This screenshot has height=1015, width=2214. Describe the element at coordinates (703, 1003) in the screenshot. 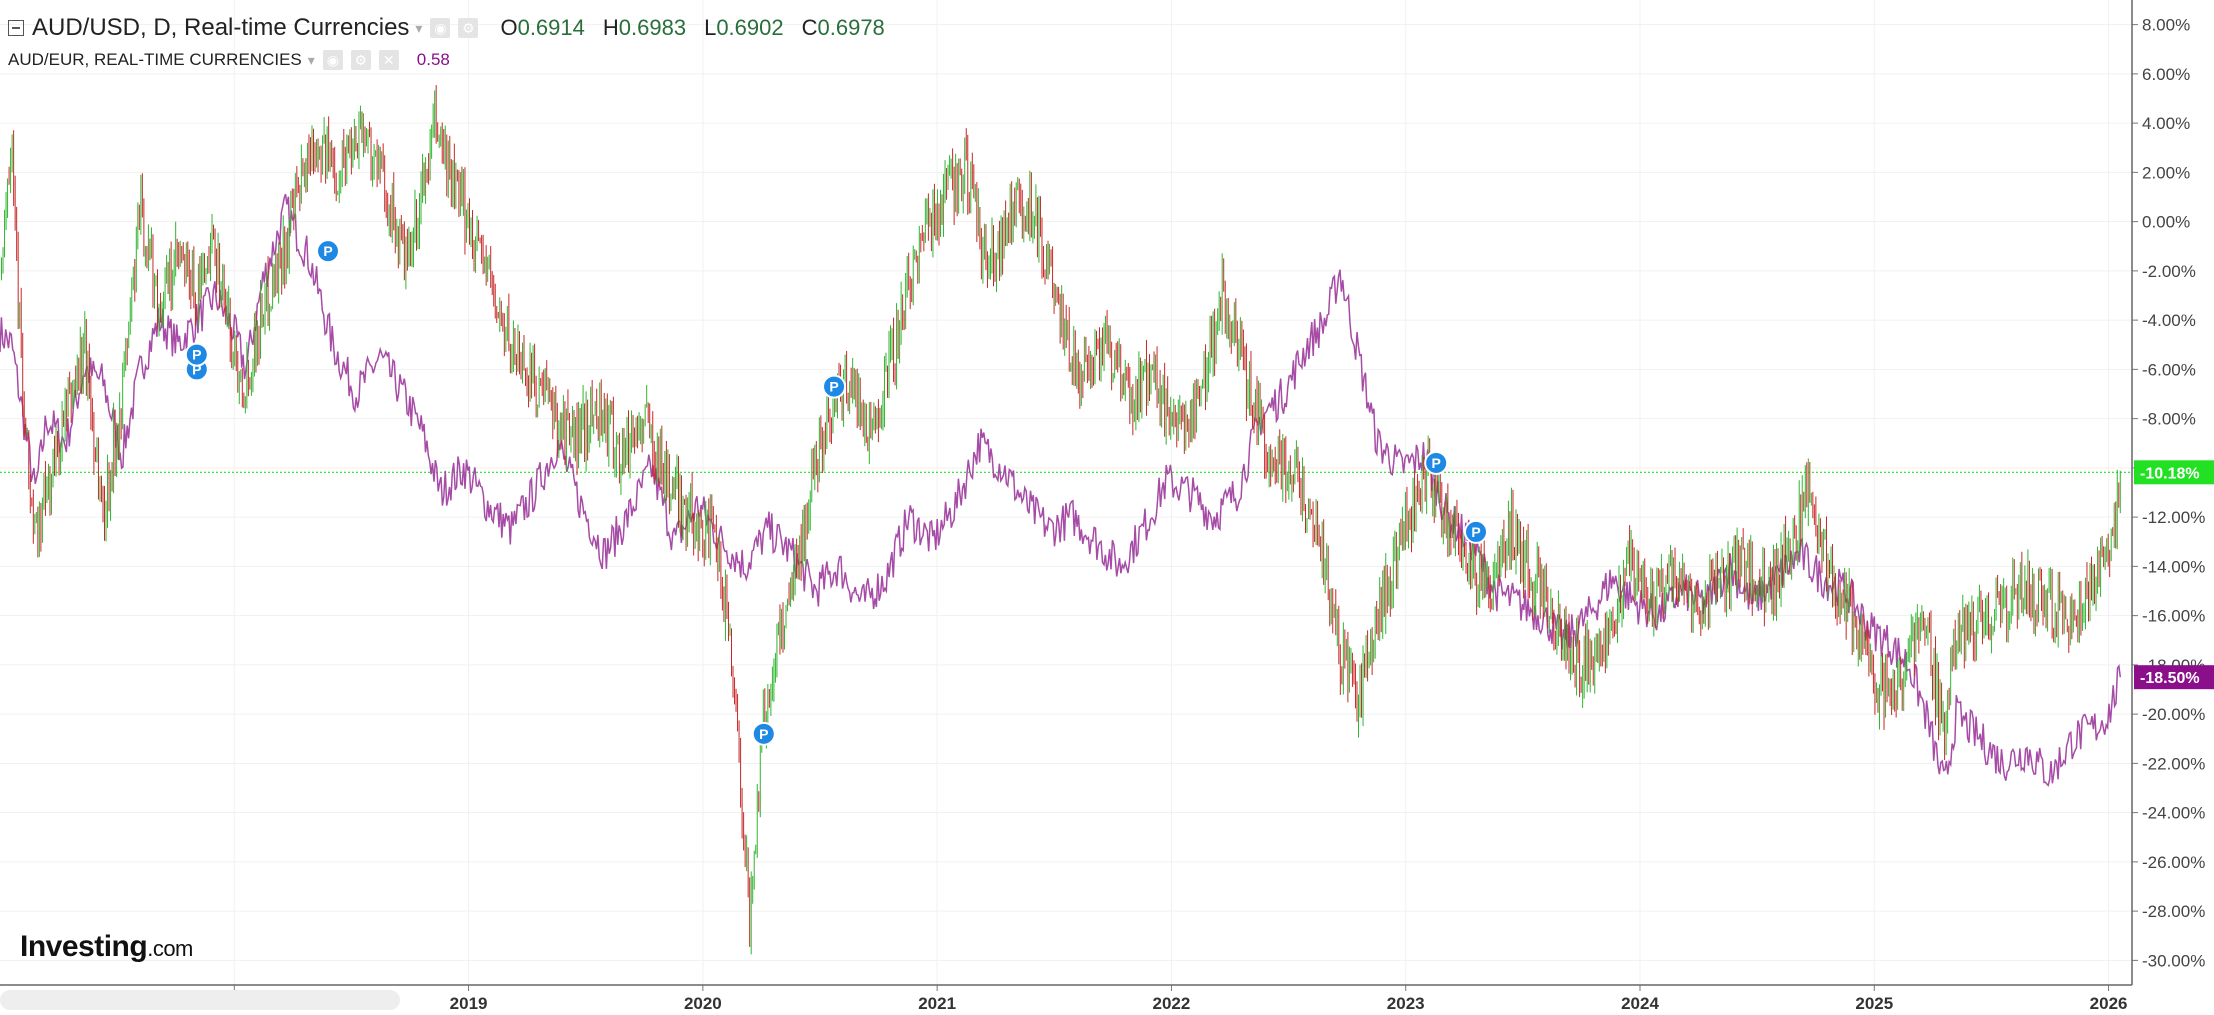

I see `x-tick-label: 2020` at that location.